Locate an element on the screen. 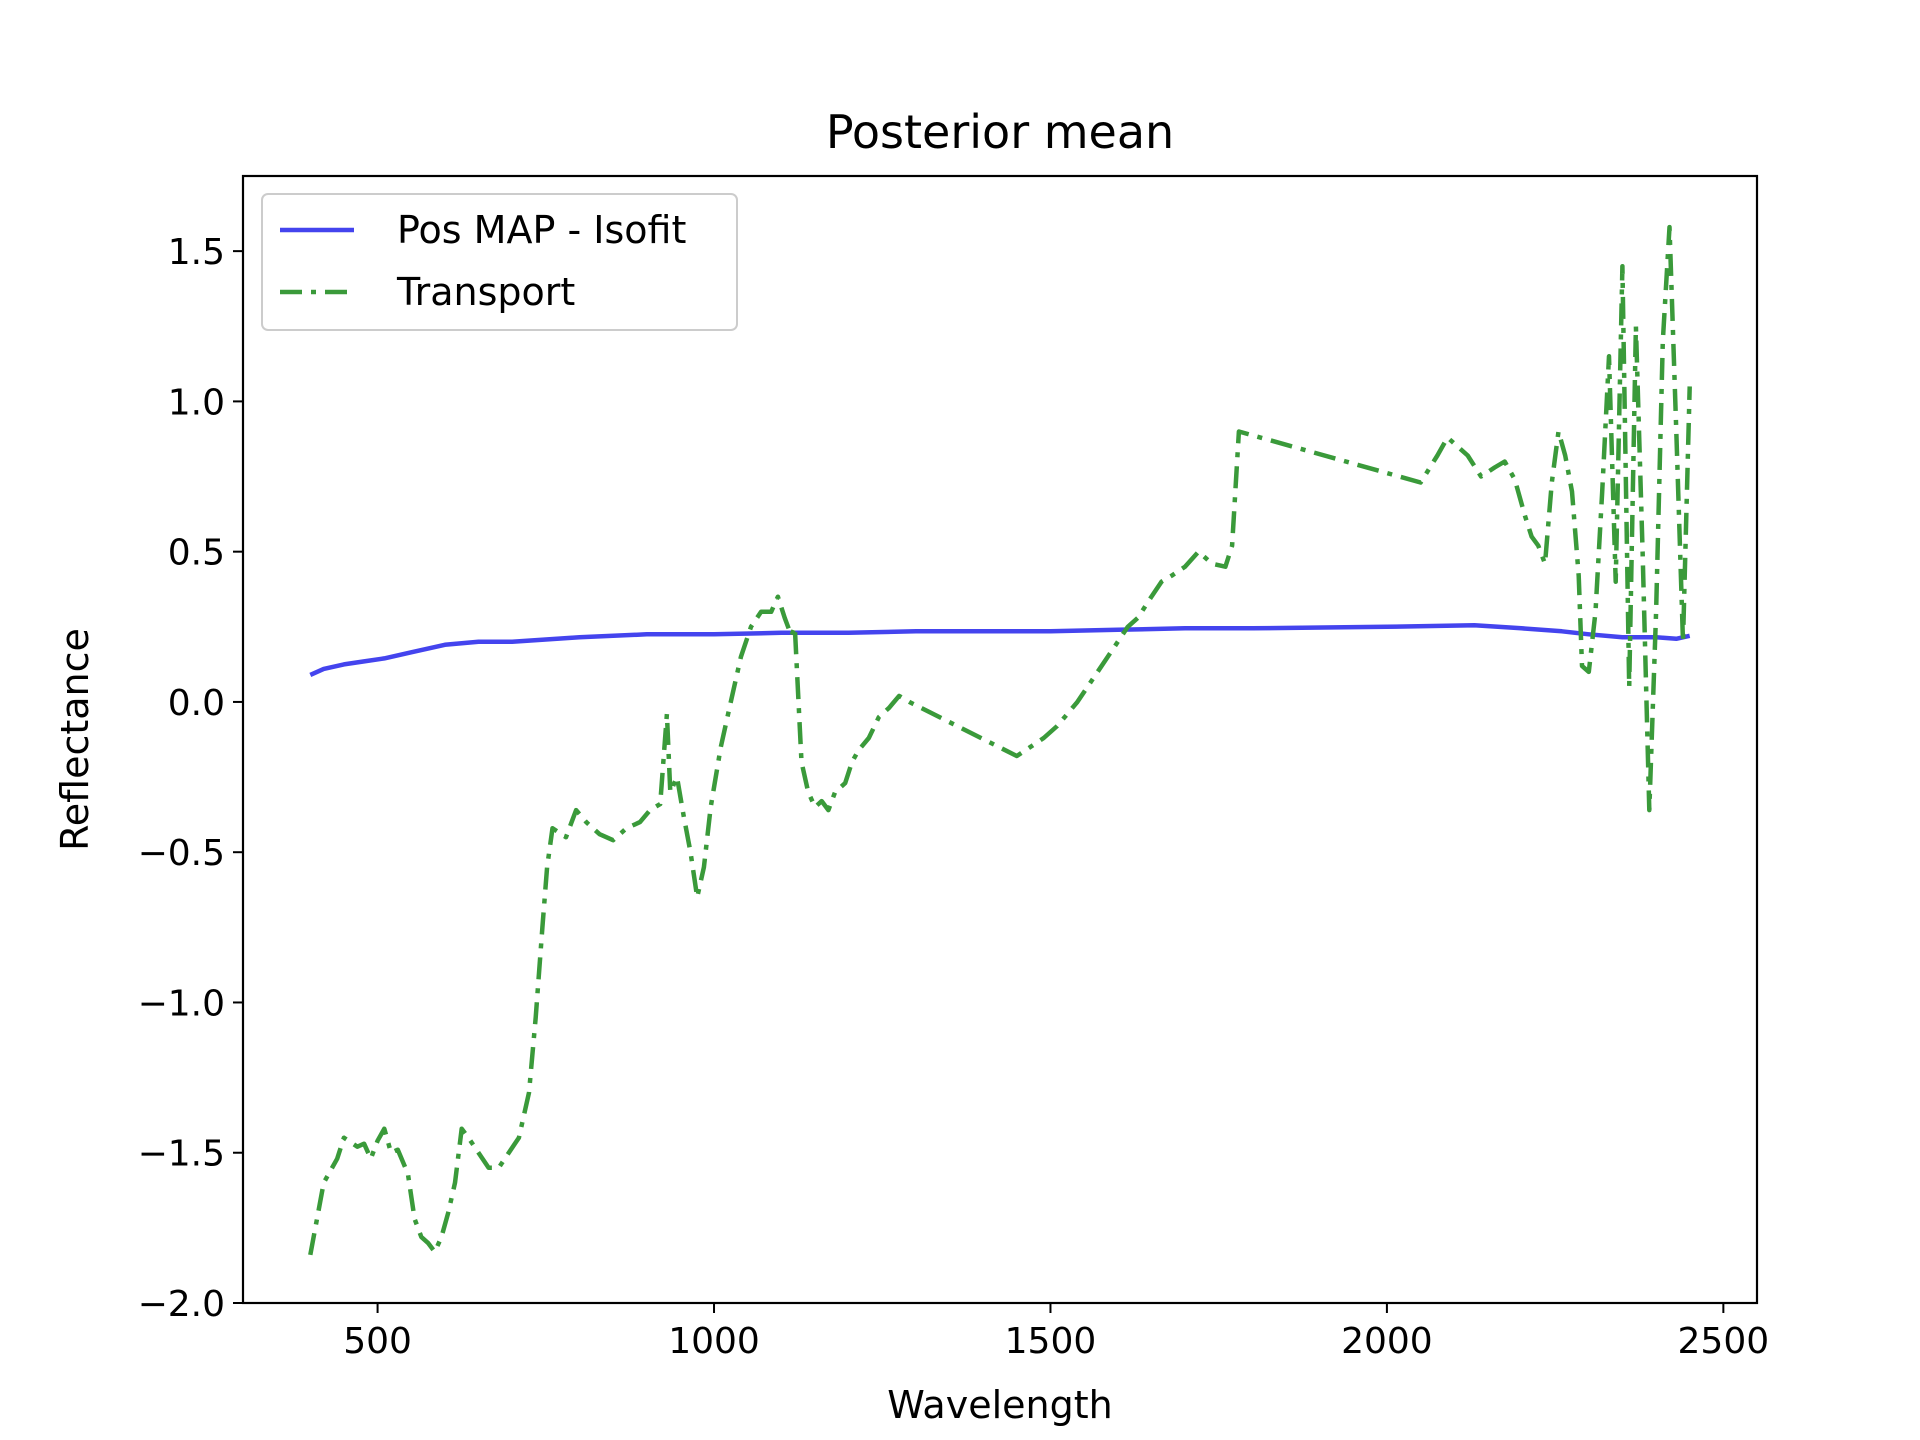 This screenshot has height=1440, width=1920. x-tick-label: 500 is located at coordinates (377, 1341).